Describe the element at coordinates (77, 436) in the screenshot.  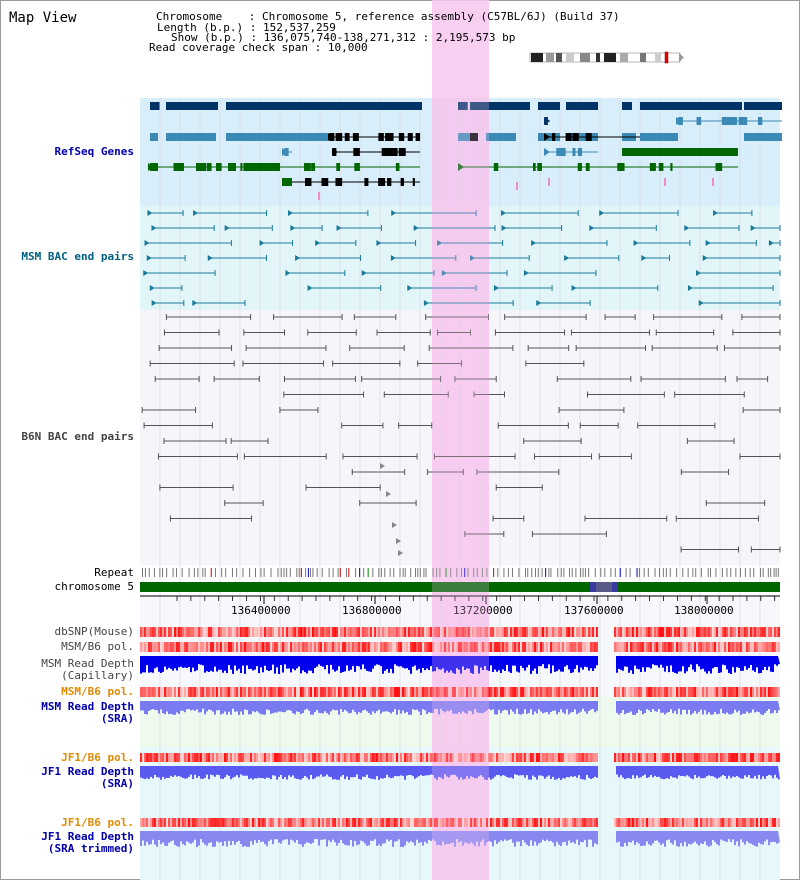
I see `track-label-b6n-bac: B6N BAC end pairs` at that location.